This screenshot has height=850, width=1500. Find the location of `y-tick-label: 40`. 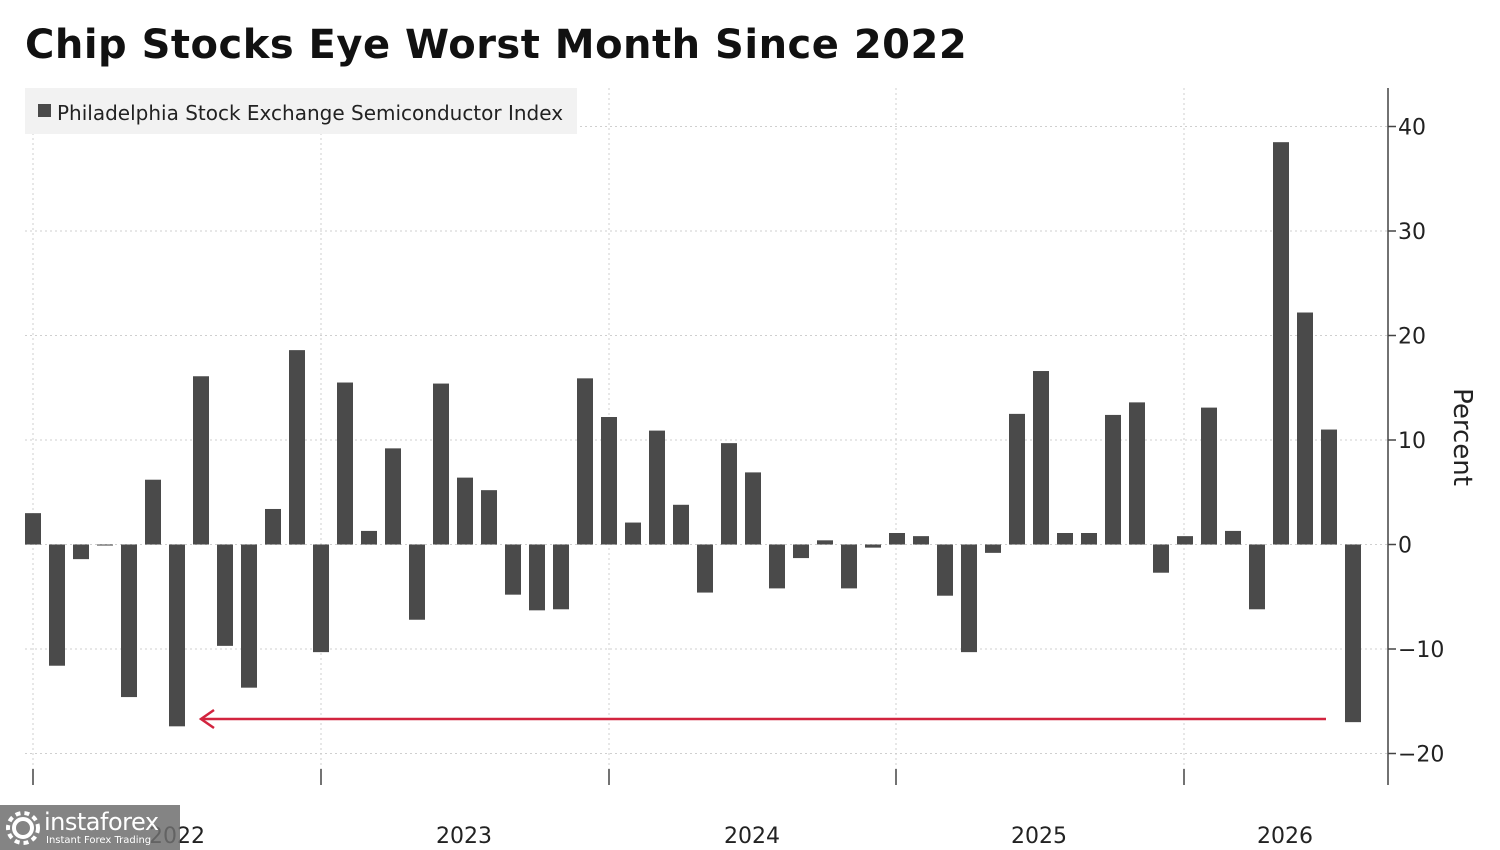

y-tick-label: 40 is located at coordinates (1412, 128).